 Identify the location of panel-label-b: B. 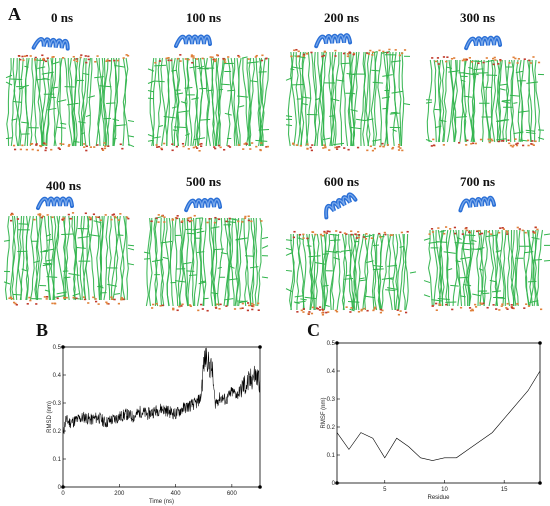
(42, 330).